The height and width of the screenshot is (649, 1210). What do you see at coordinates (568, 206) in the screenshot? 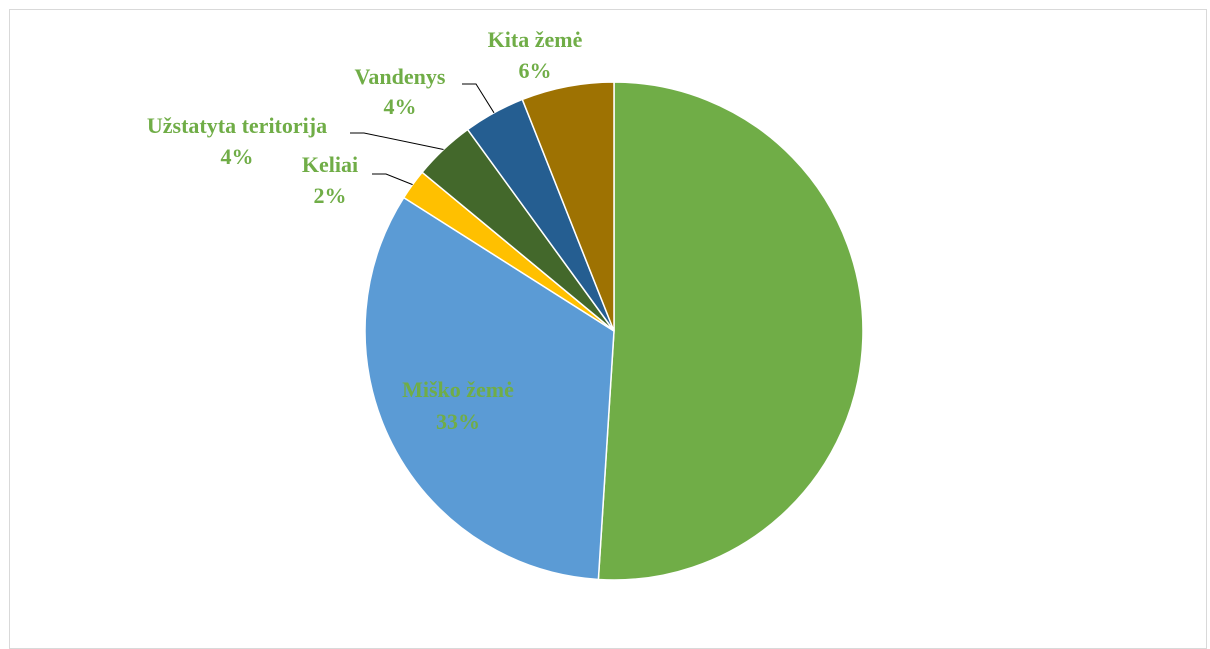
I see `slice-kita-zeme` at bounding box center [568, 206].